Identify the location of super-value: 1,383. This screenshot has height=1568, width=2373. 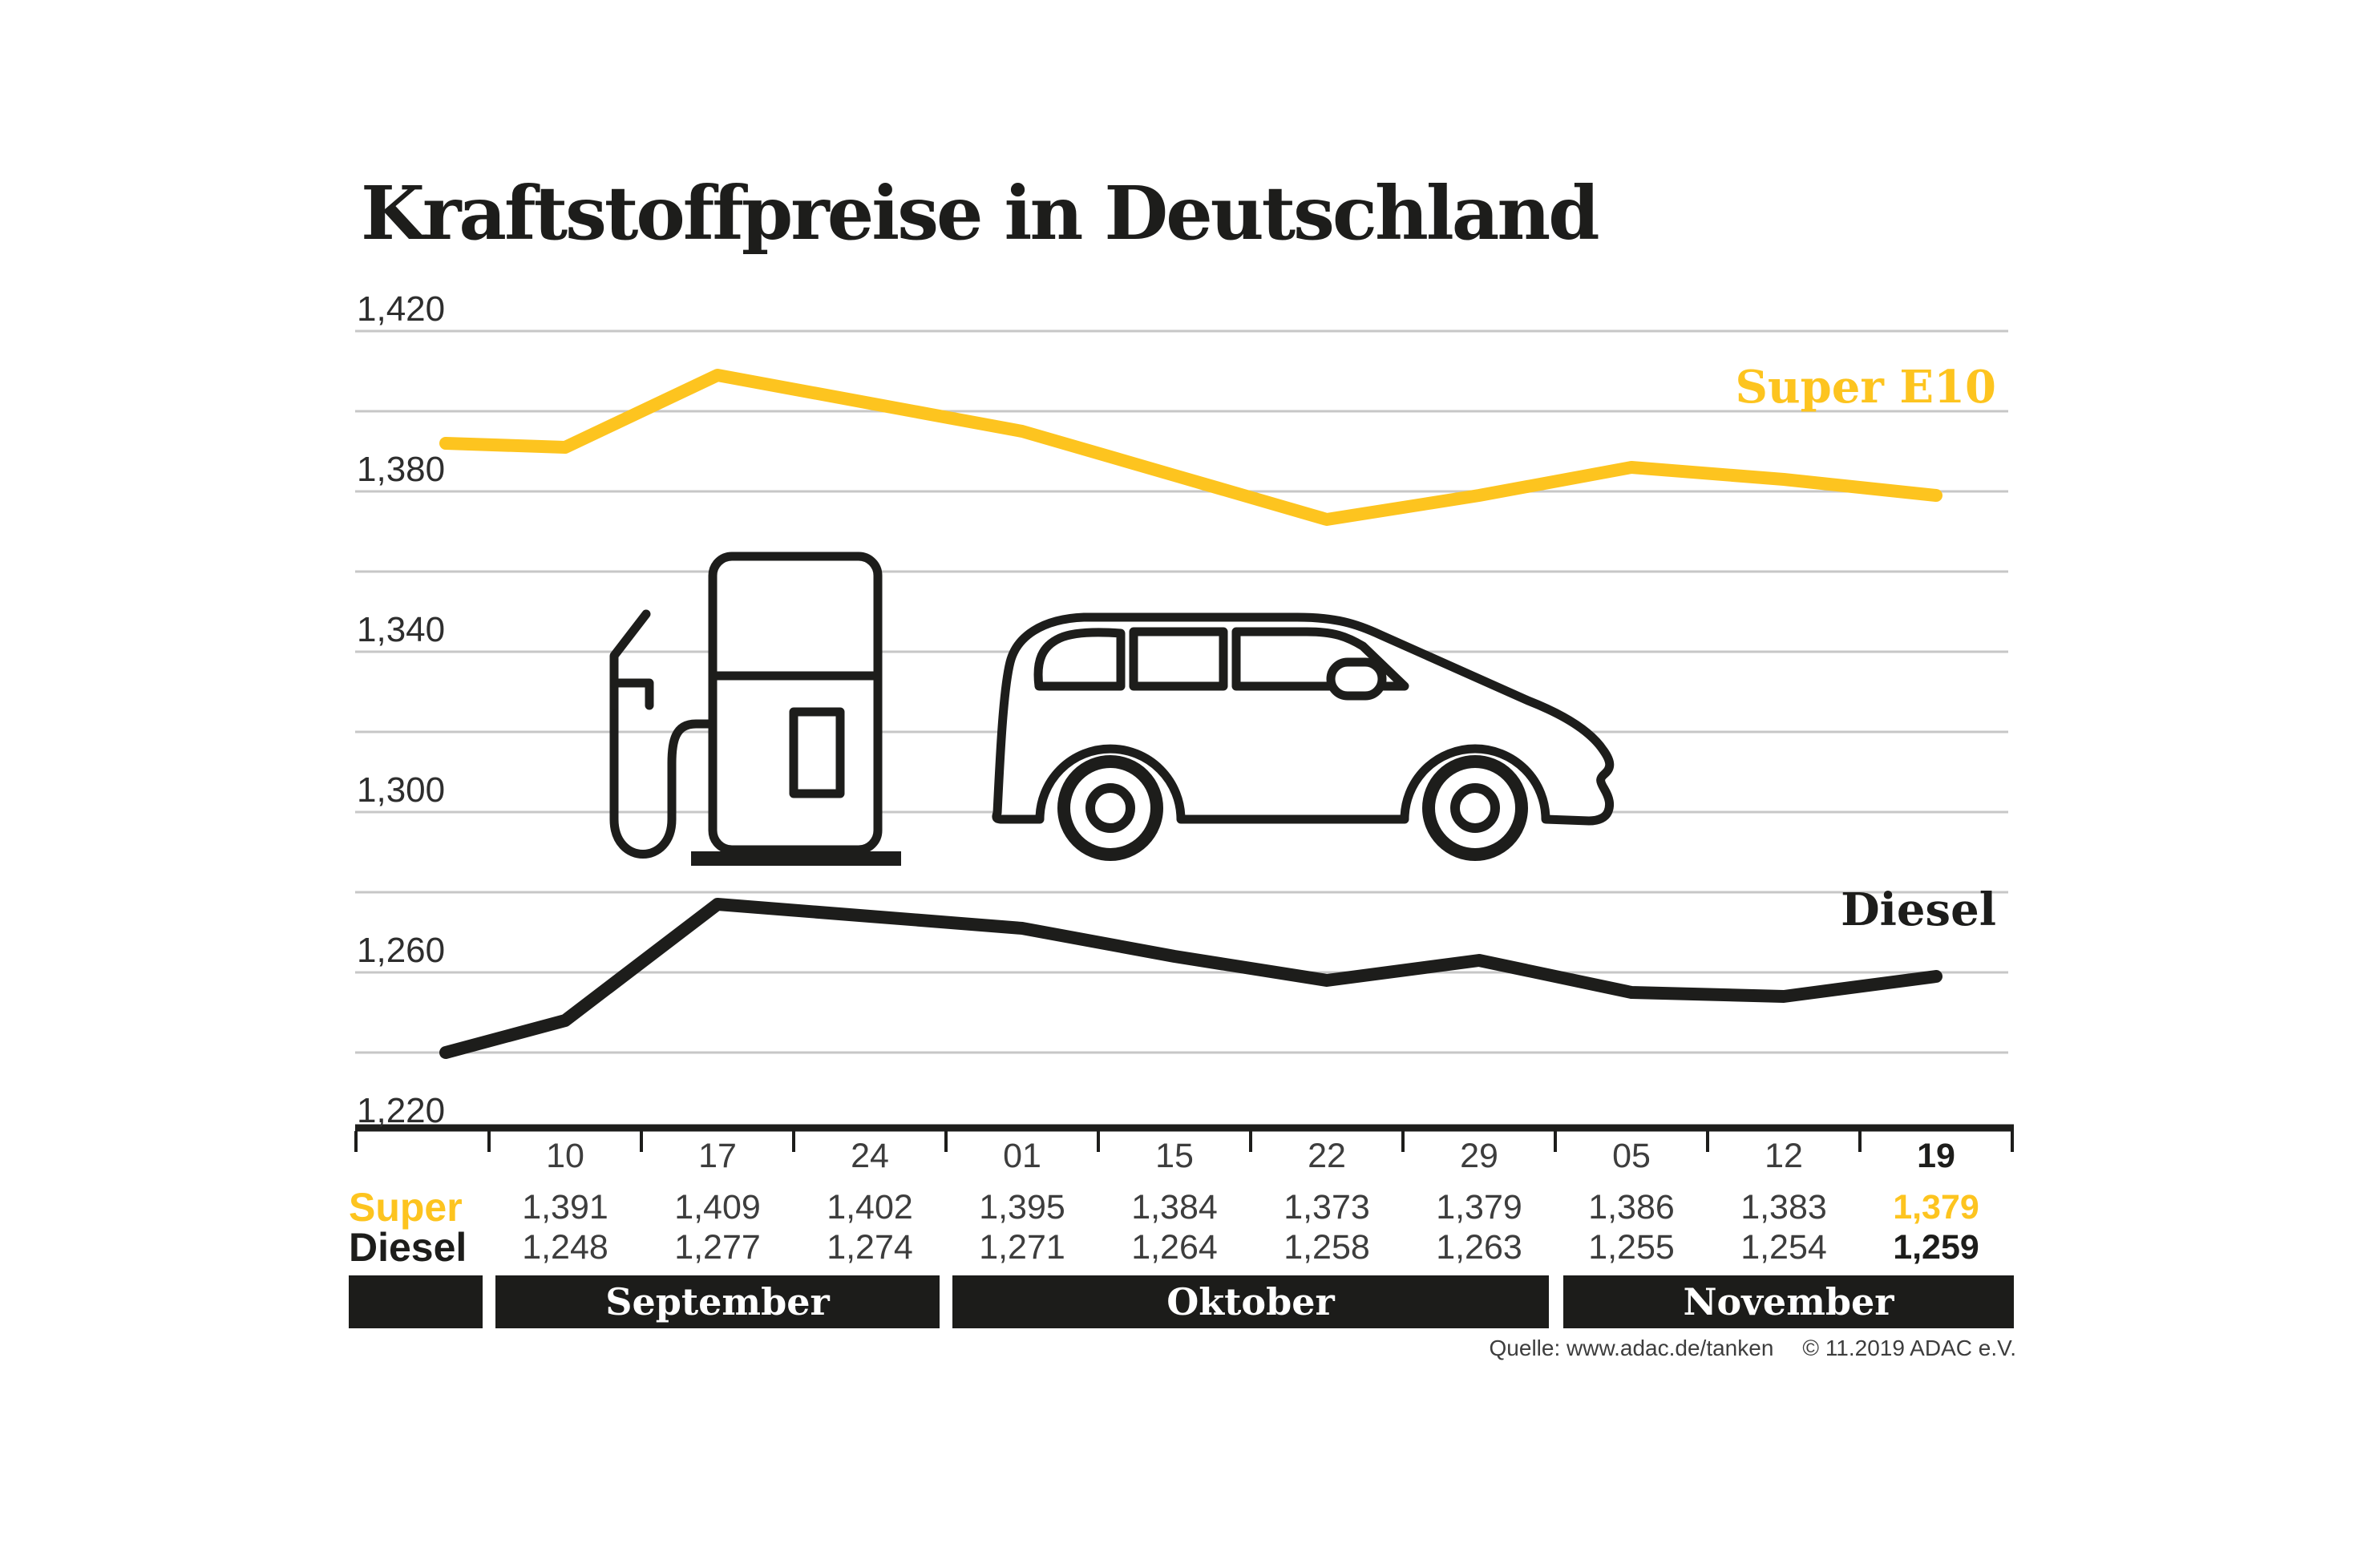
(1784, 1207).